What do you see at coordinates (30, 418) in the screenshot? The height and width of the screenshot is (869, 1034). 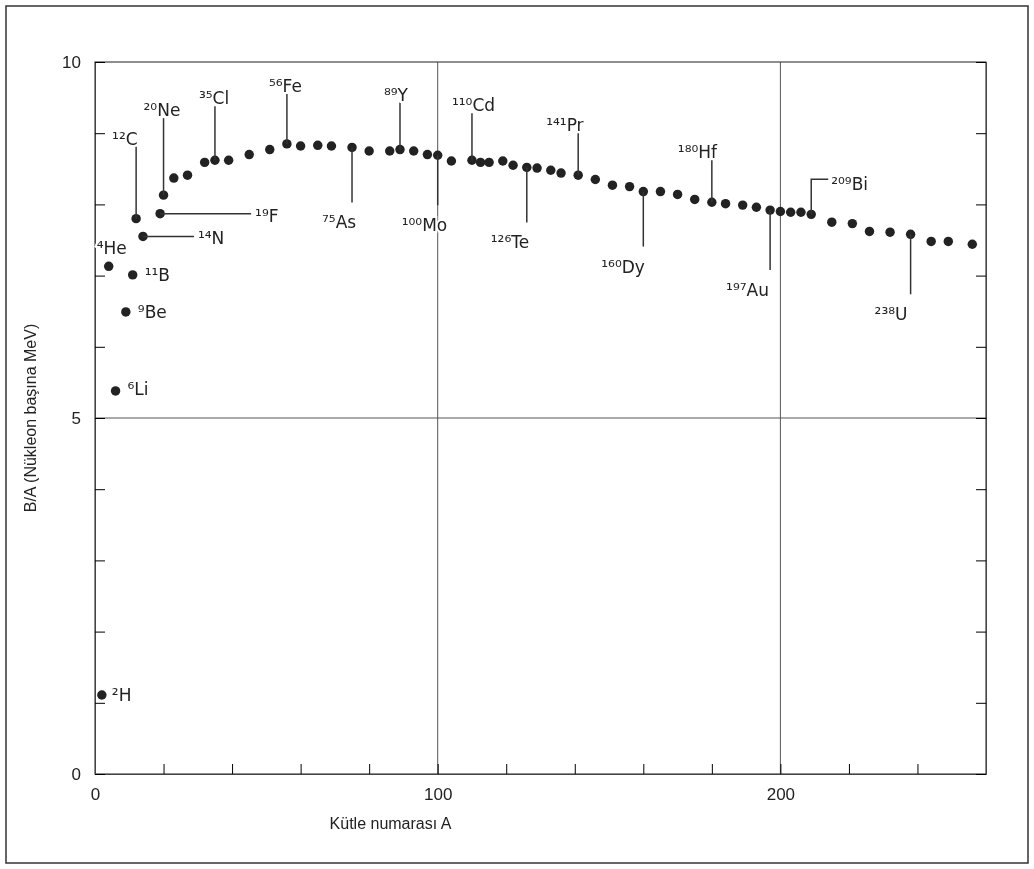 I see `y-axis-title: B/A (Nükleon başına MeV)` at bounding box center [30, 418].